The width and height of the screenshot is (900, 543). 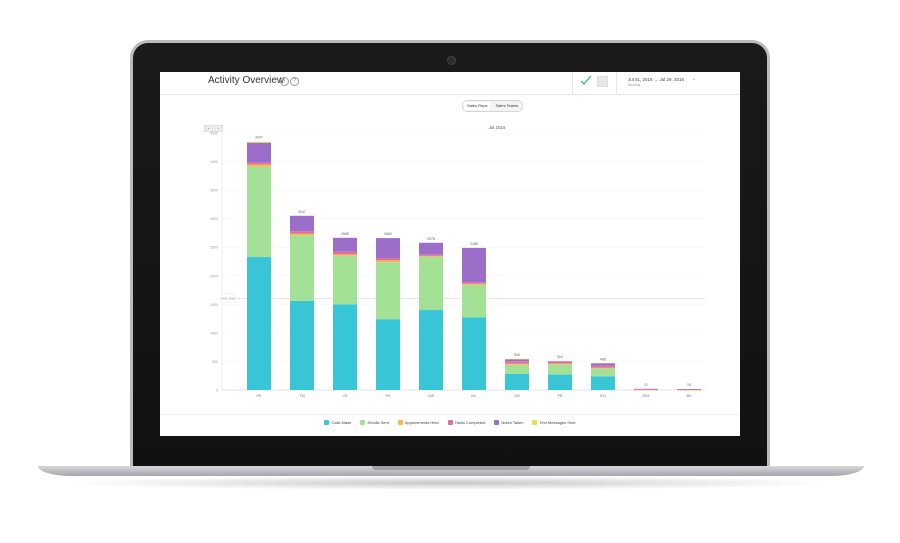 What do you see at coordinates (474, 244) in the screenshot?
I see `bar-total-label: 2488` at bounding box center [474, 244].